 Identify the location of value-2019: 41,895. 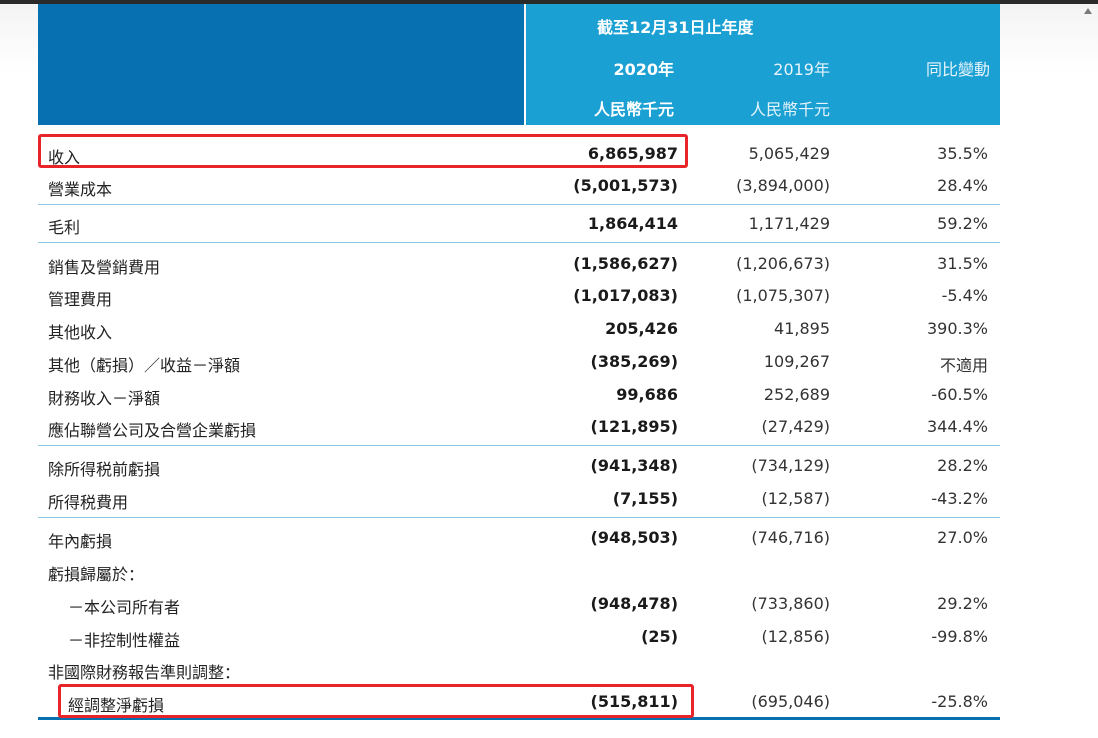
(802, 328).